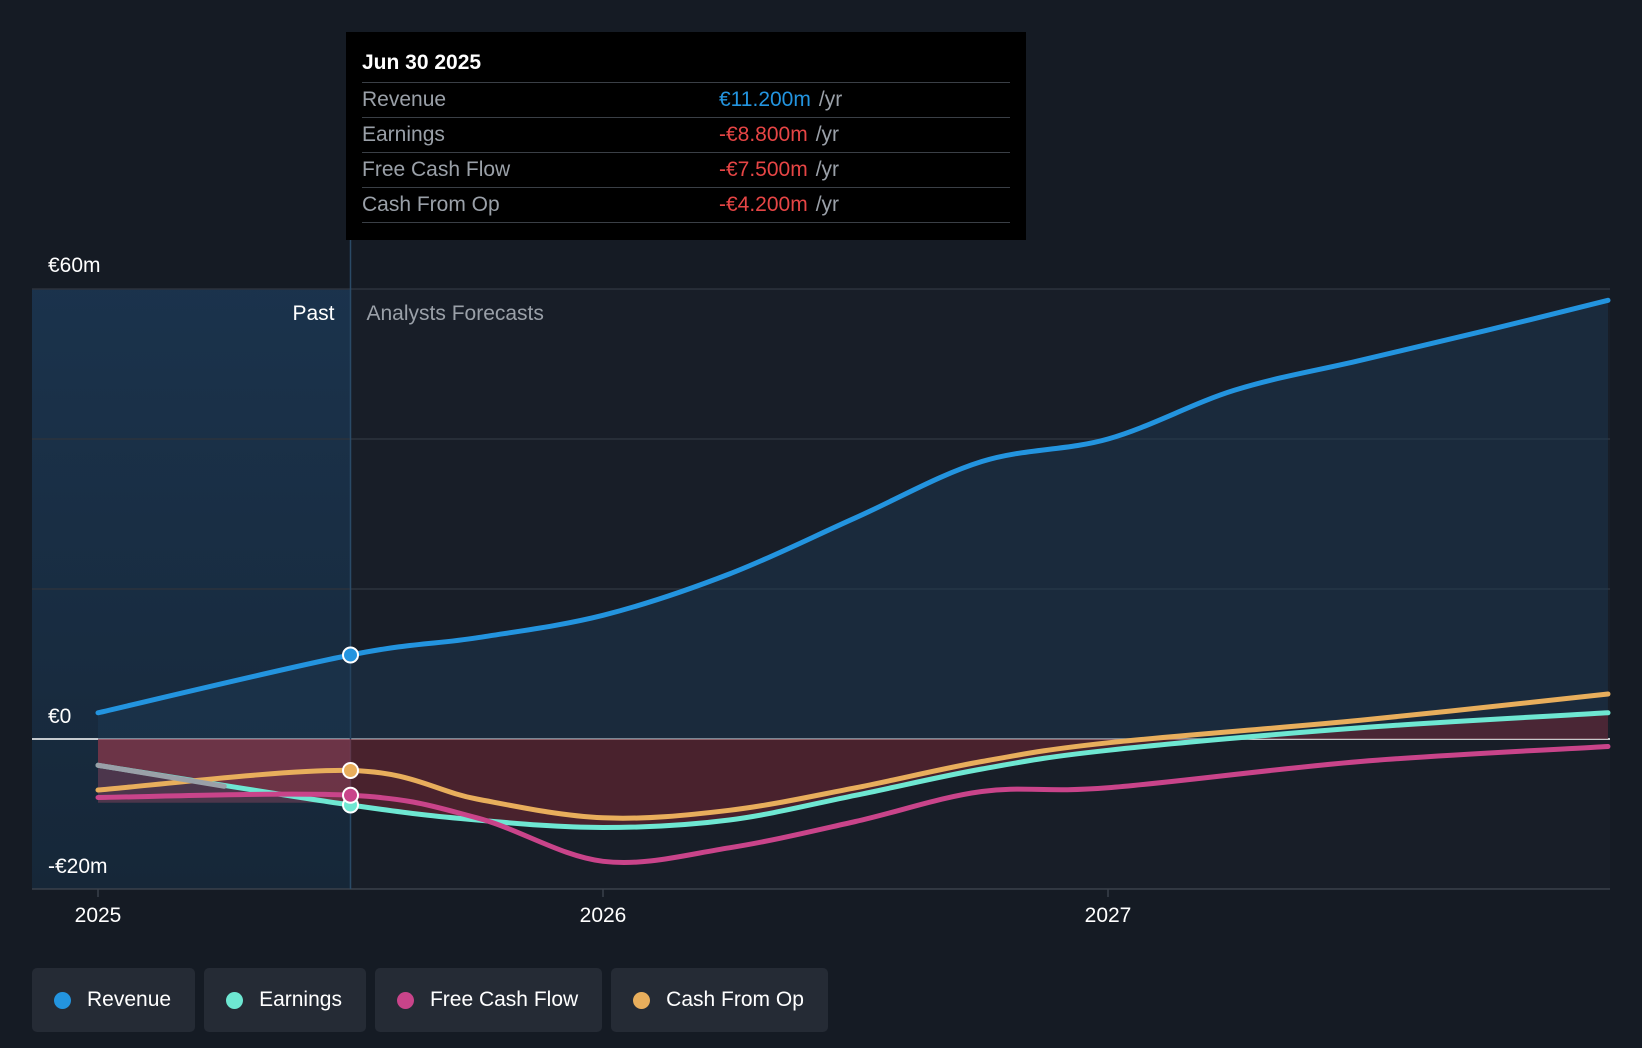  What do you see at coordinates (436, 169) in the screenshot?
I see `tooltip-label: Free Cash Flow` at bounding box center [436, 169].